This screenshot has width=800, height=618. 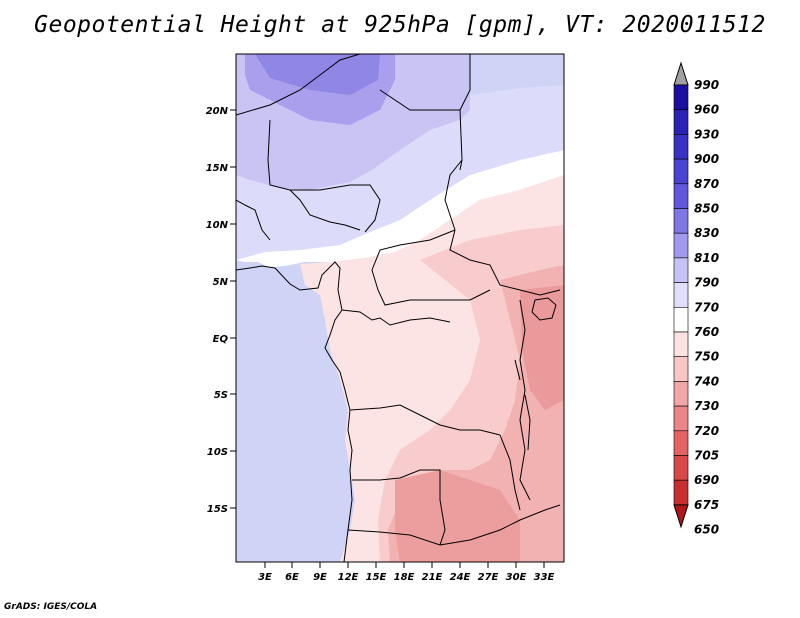 I want to click on lon-label-30e: 30E, so click(x=516, y=577).